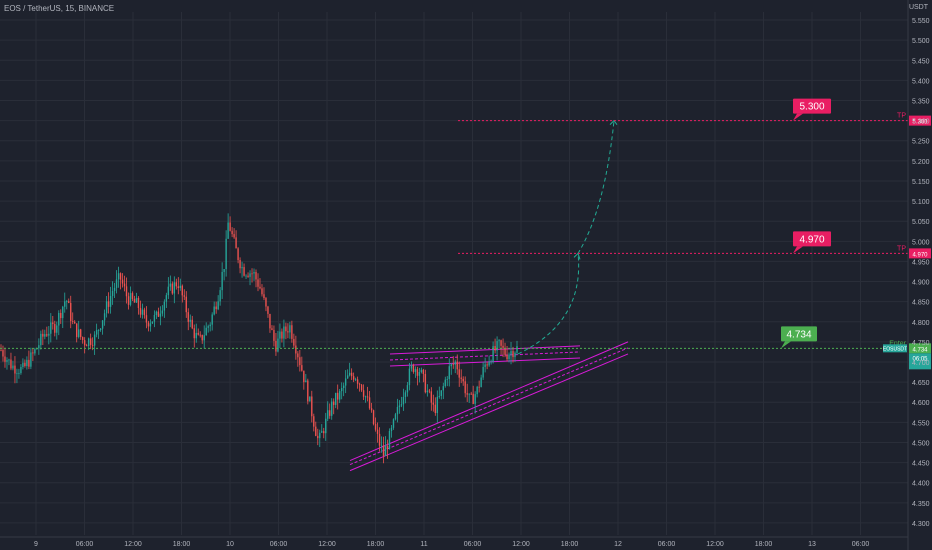 The width and height of the screenshot is (932, 550). I want to click on tp-tag: TP, so click(901, 116).